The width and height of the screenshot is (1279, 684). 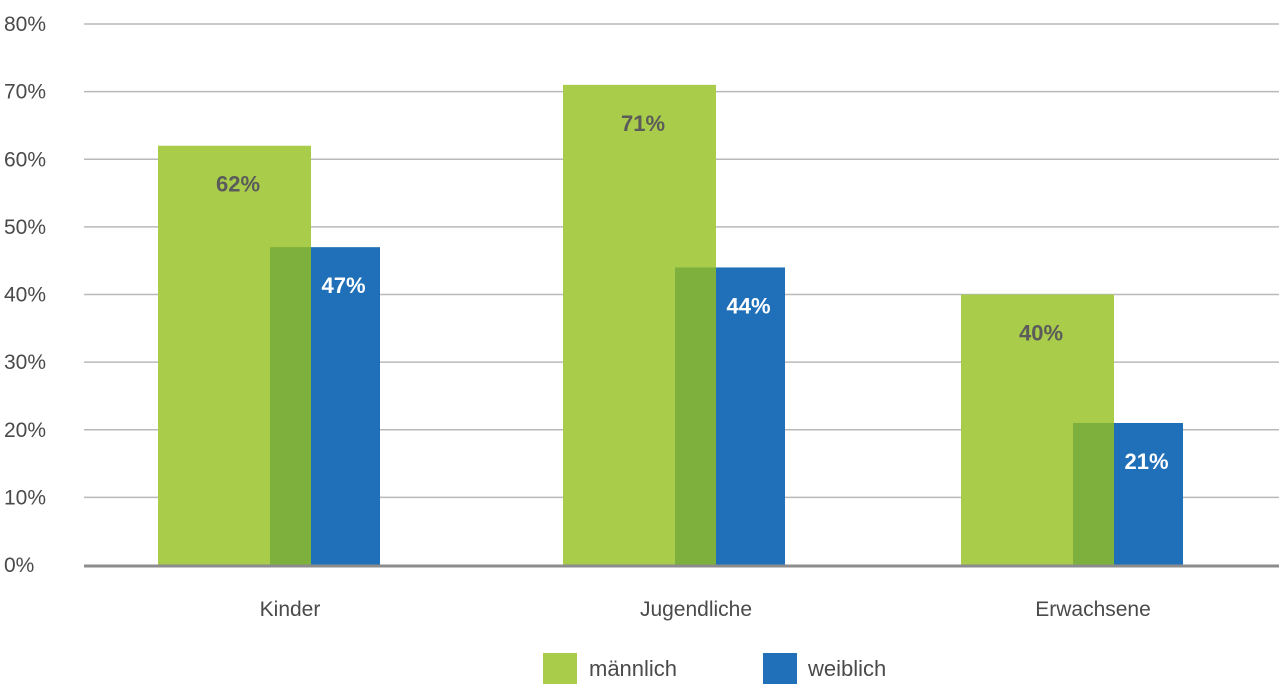 I want to click on data-label-weiblich: 21%, so click(x=1146, y=461).